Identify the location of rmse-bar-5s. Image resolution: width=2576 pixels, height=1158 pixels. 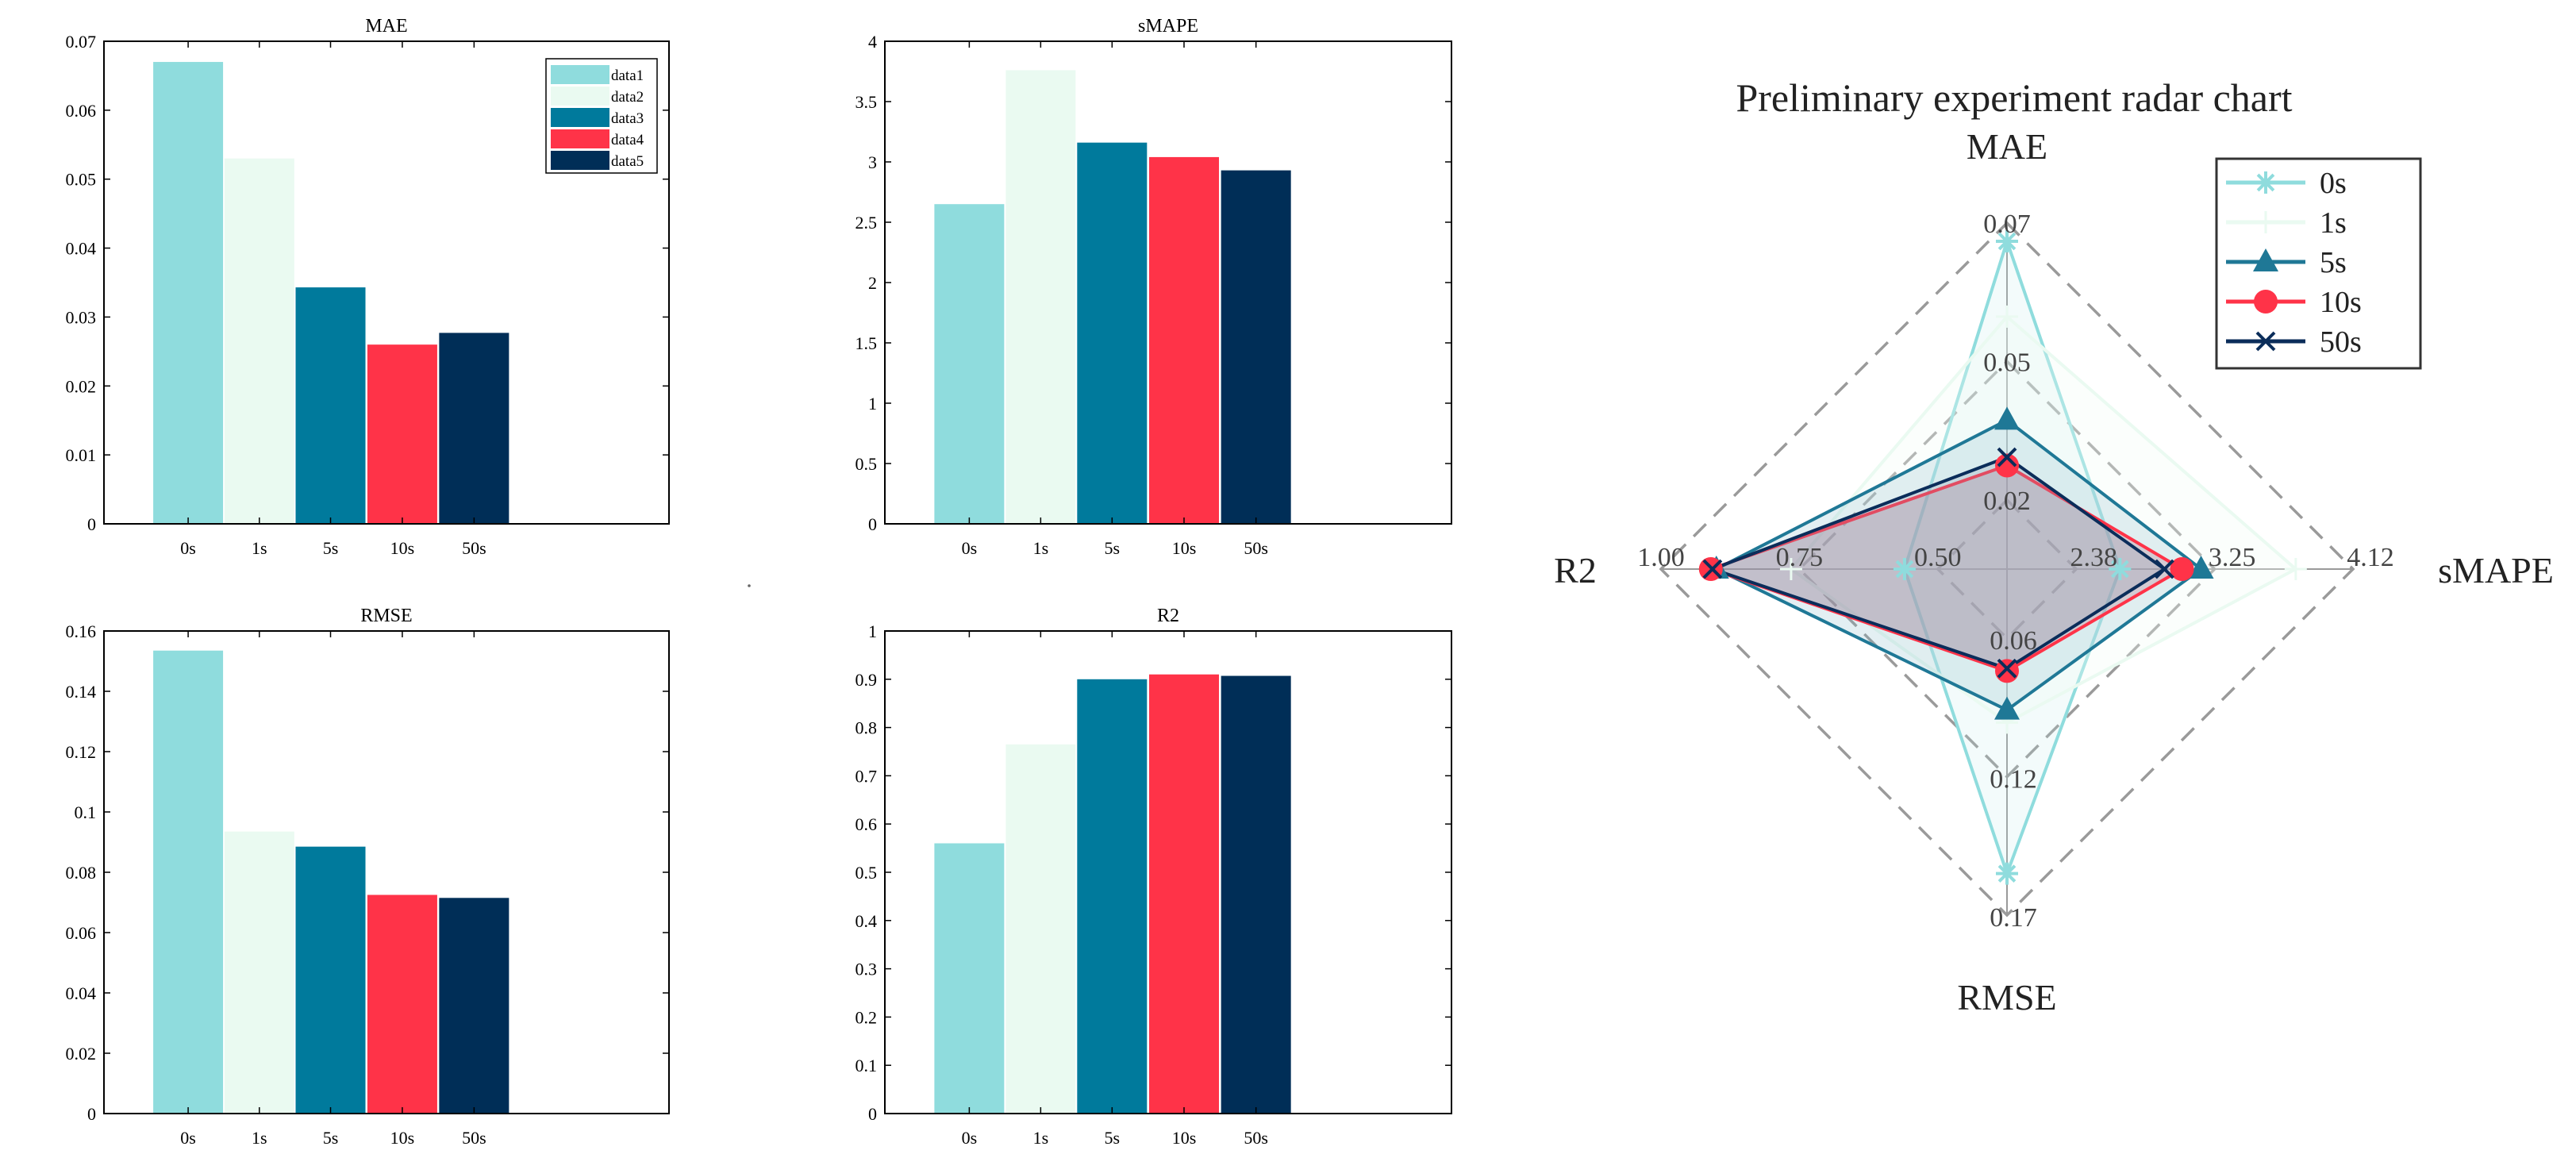
(330, 980).